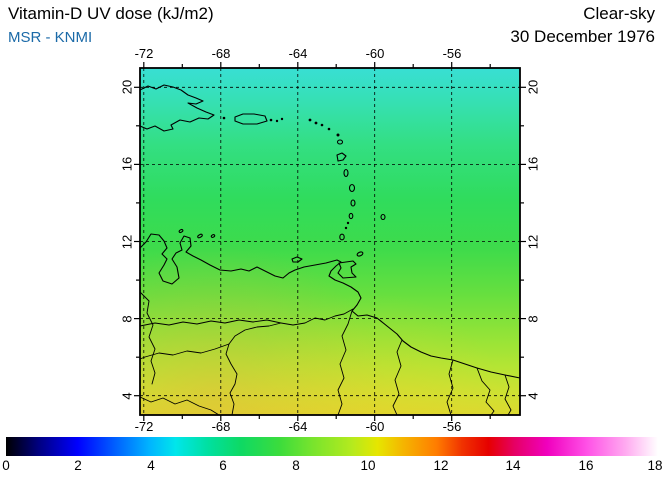 Image resolution: width=665 pixels, height=480 pixels. I want to click on lon-tick-label-top: -72, so click(144, 53).